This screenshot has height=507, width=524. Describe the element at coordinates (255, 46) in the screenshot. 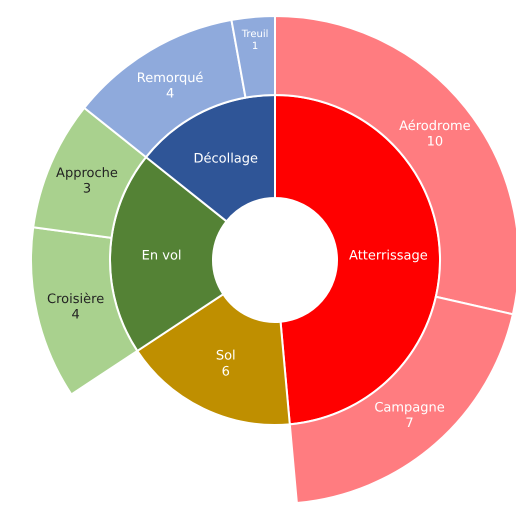

I see `data-label: 1` at that location.